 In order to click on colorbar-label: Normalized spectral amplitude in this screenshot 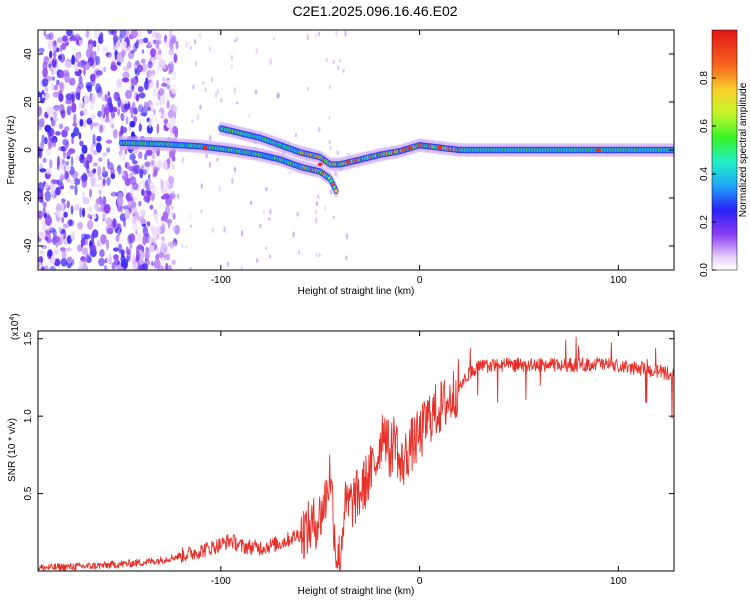, I will do `click(743, 149)`.